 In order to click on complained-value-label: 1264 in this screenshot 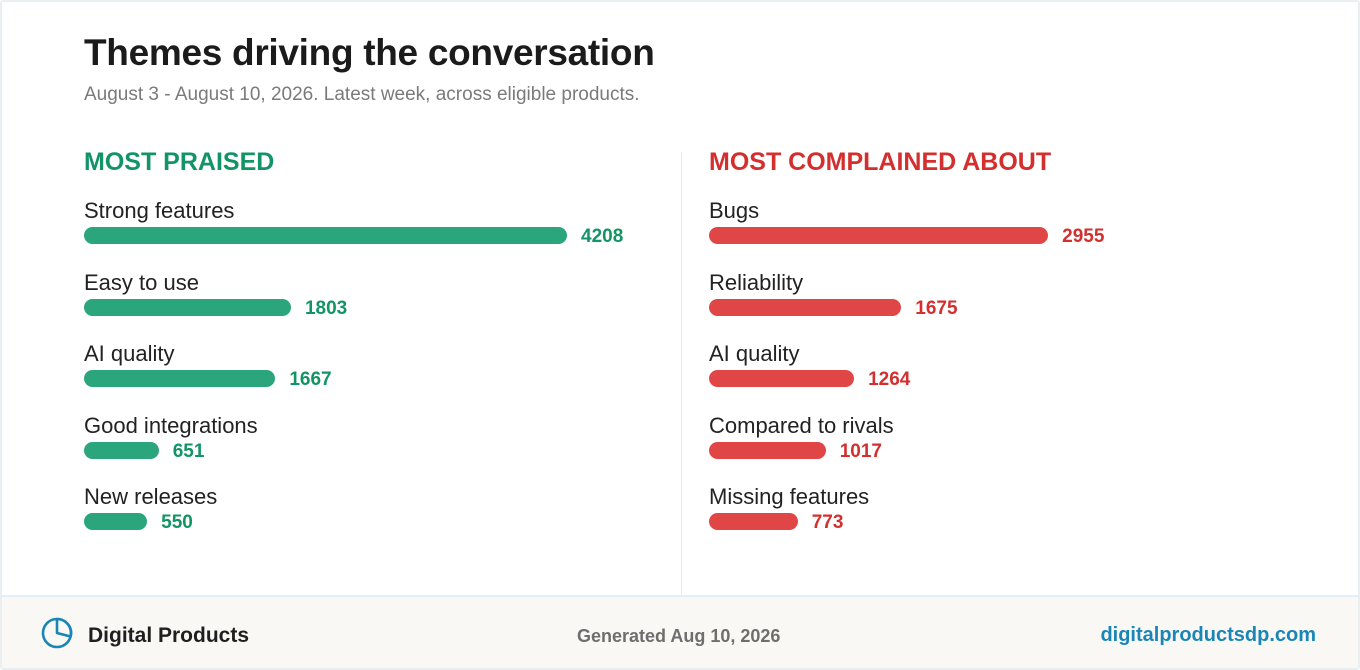, I will do `click(889, 379)`.